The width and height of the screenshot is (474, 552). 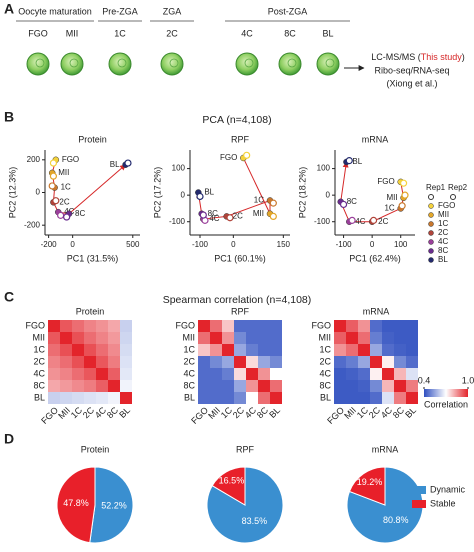 What do you see at coordinates (255, 521) in the screenshot?
I see `value-label: 83.5%` at bounding box center [255, 521].